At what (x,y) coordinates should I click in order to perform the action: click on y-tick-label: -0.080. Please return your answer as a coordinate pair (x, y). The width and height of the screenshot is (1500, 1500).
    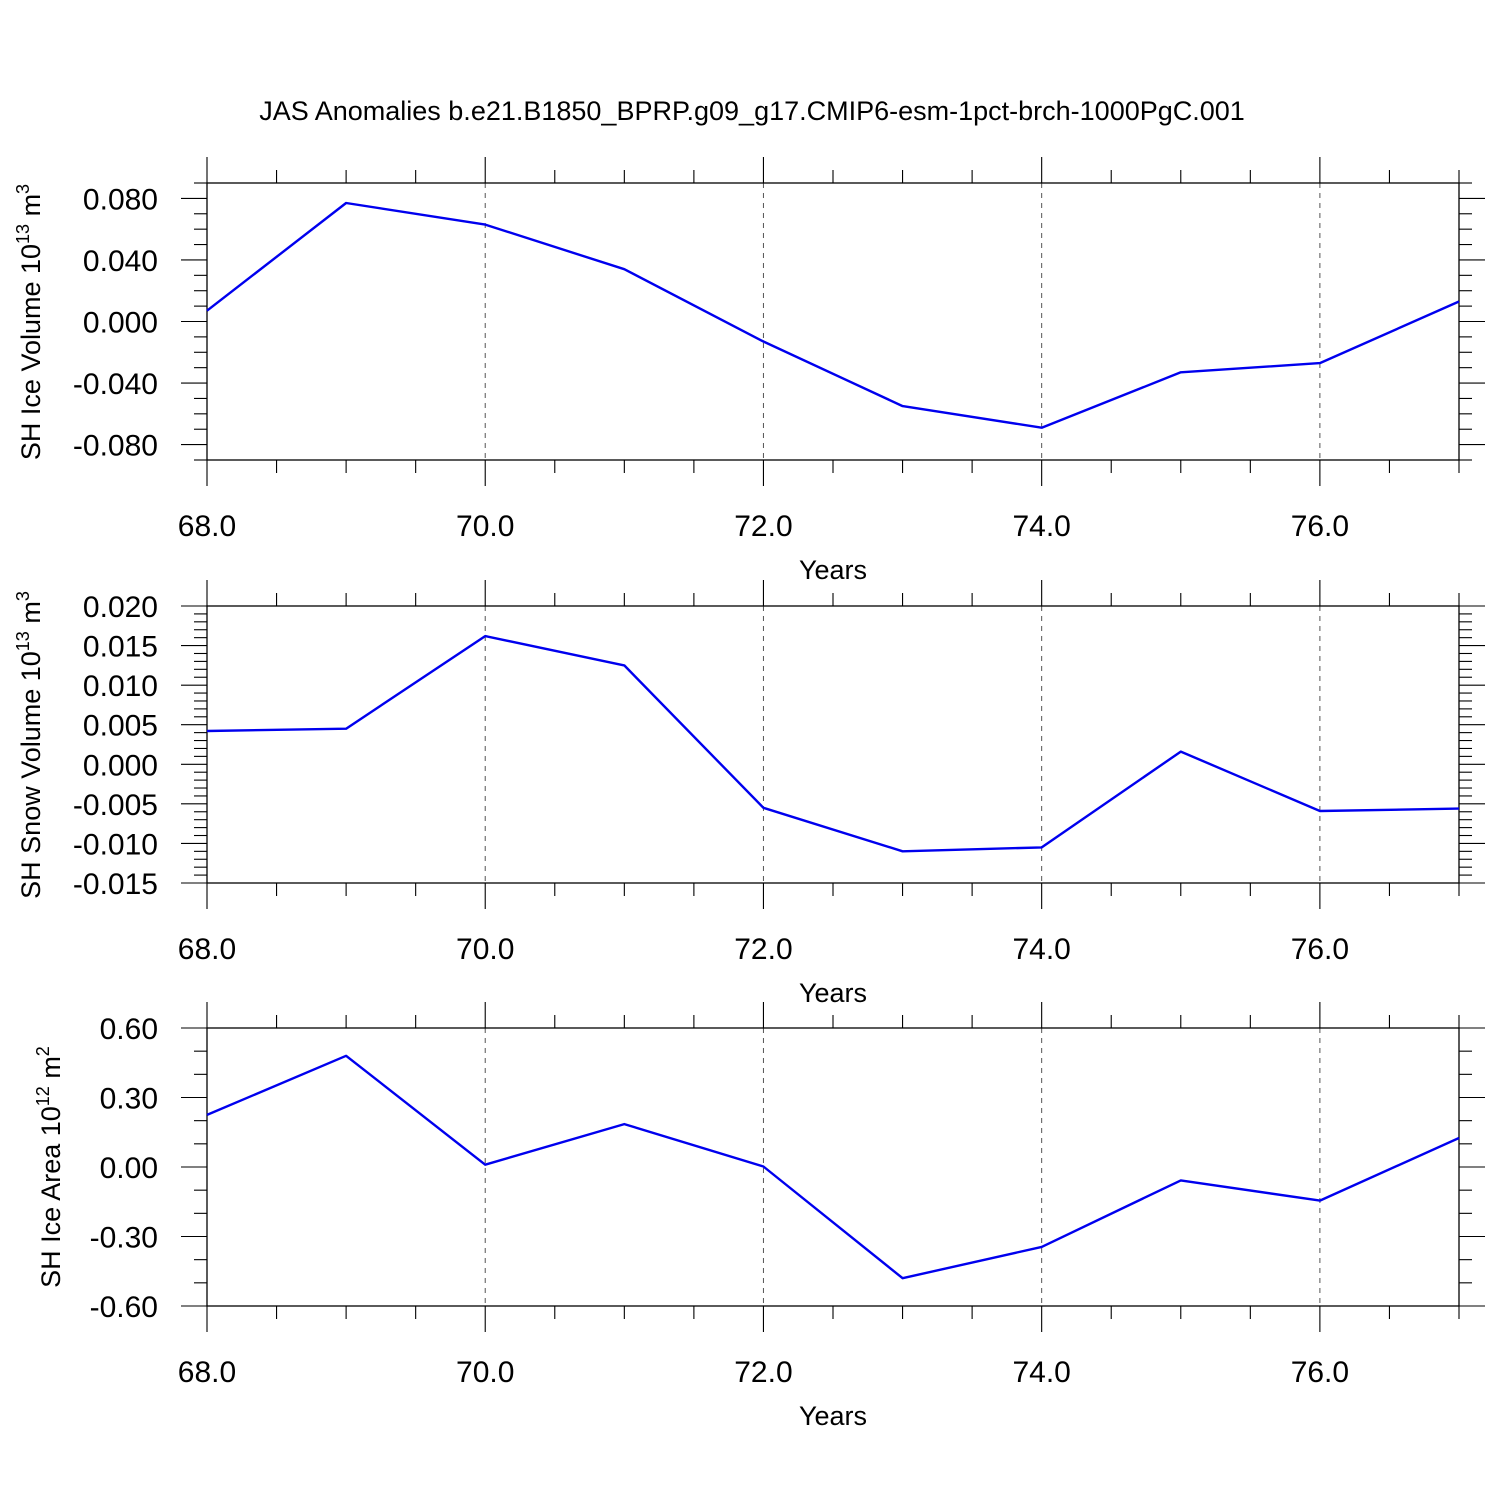
    Looking at the image, I should click on (115, 446).